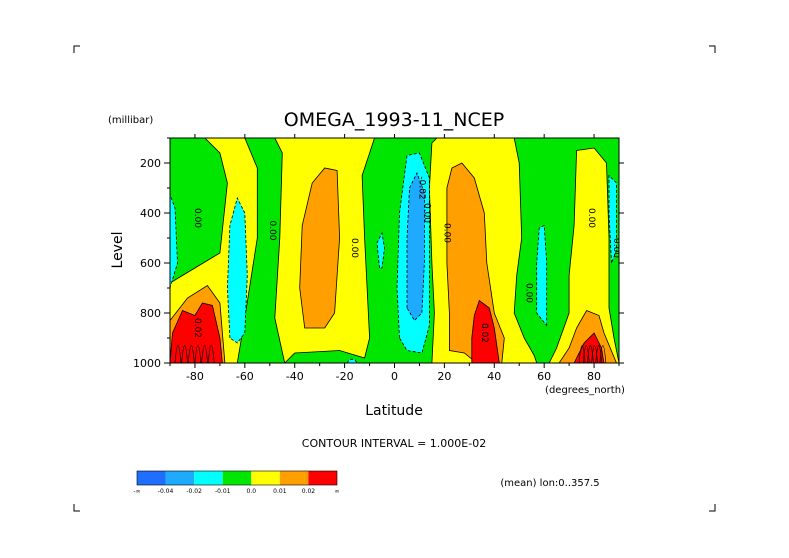  I want to click on chart-title: OMEGA_1993-11_NCEP, so click(394, 120).